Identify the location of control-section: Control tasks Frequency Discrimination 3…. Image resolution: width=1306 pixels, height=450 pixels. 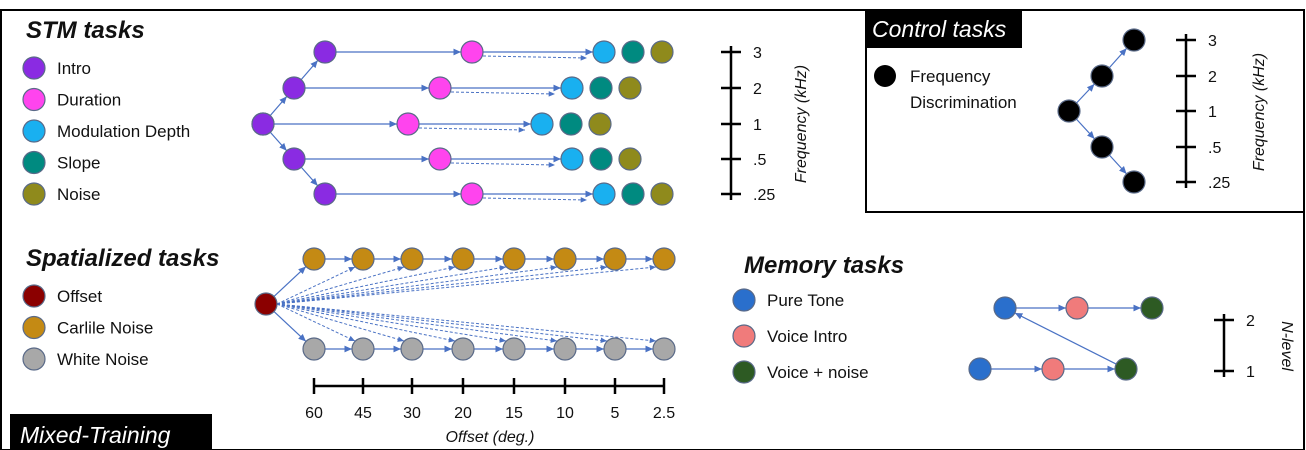
(1067, 102).